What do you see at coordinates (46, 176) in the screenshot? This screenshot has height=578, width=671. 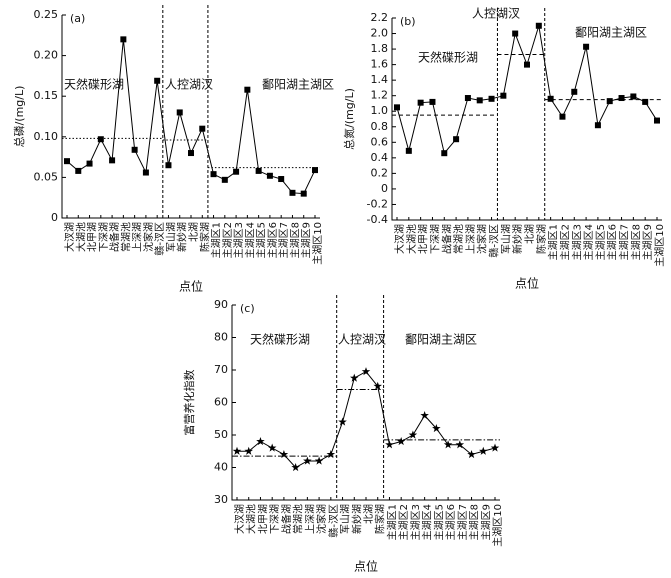 I see `y-tick-label: 0.05` at bounding box center [46, 176].